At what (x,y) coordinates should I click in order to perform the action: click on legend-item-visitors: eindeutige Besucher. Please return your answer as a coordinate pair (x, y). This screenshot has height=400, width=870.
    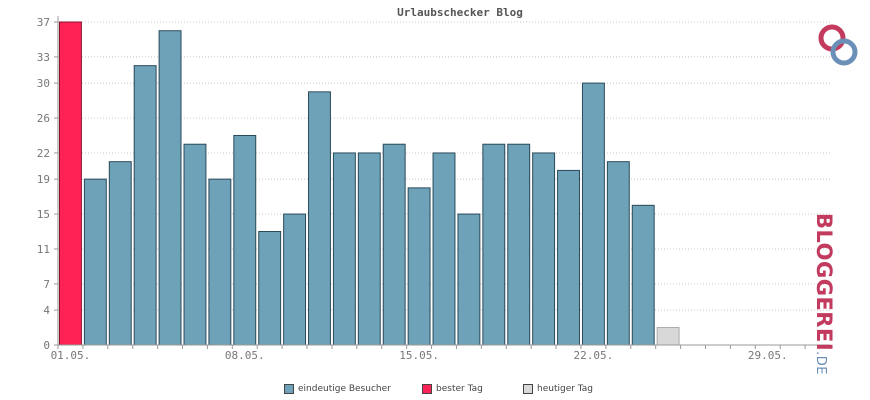
    Looking at the image, I should click on (337, 389).